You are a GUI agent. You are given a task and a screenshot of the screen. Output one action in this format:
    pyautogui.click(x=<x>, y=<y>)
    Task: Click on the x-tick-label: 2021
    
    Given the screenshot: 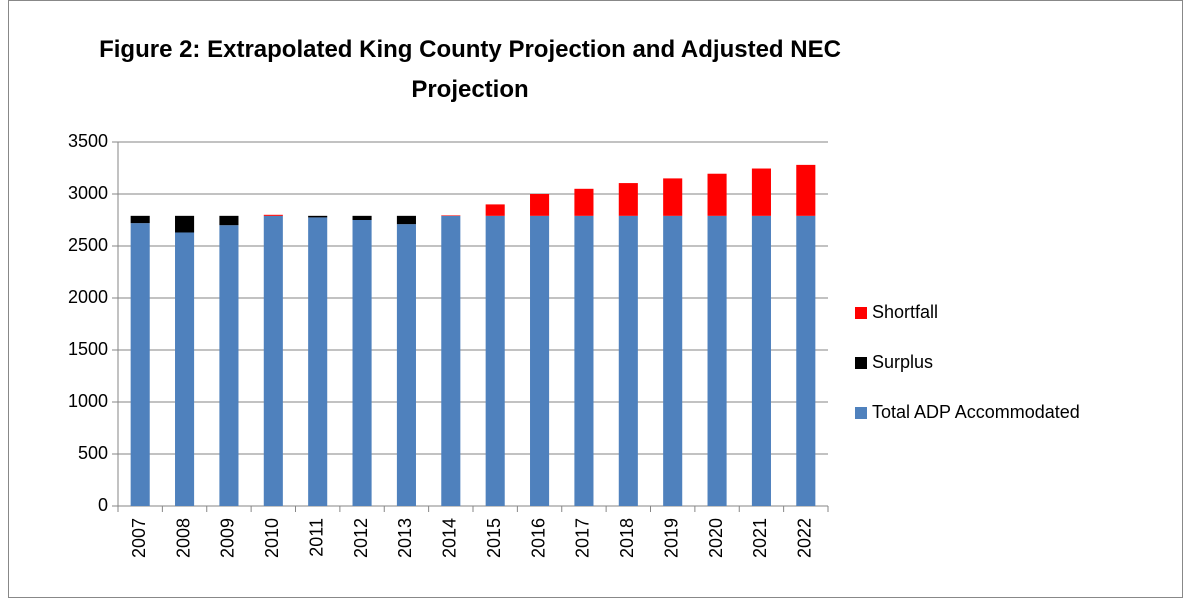 What is the action you would take?
    pyautogui.click(x=760, y=538)
    